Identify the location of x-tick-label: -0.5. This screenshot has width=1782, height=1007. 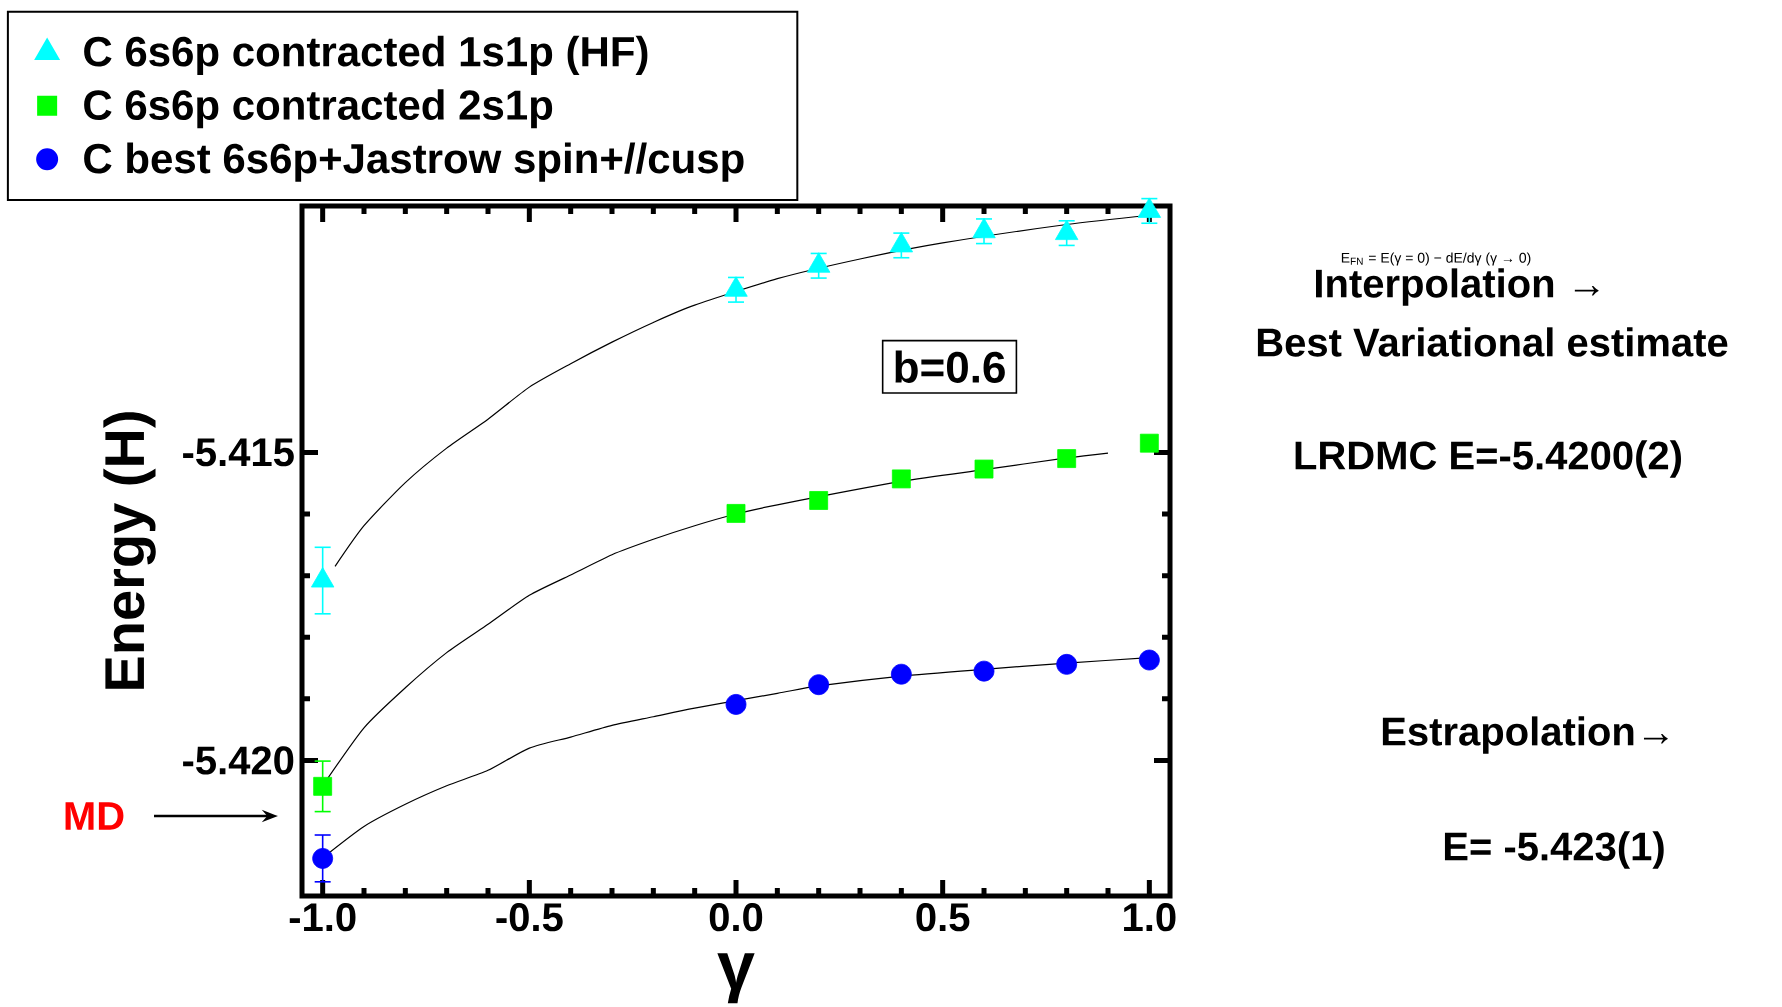
(529, 917).